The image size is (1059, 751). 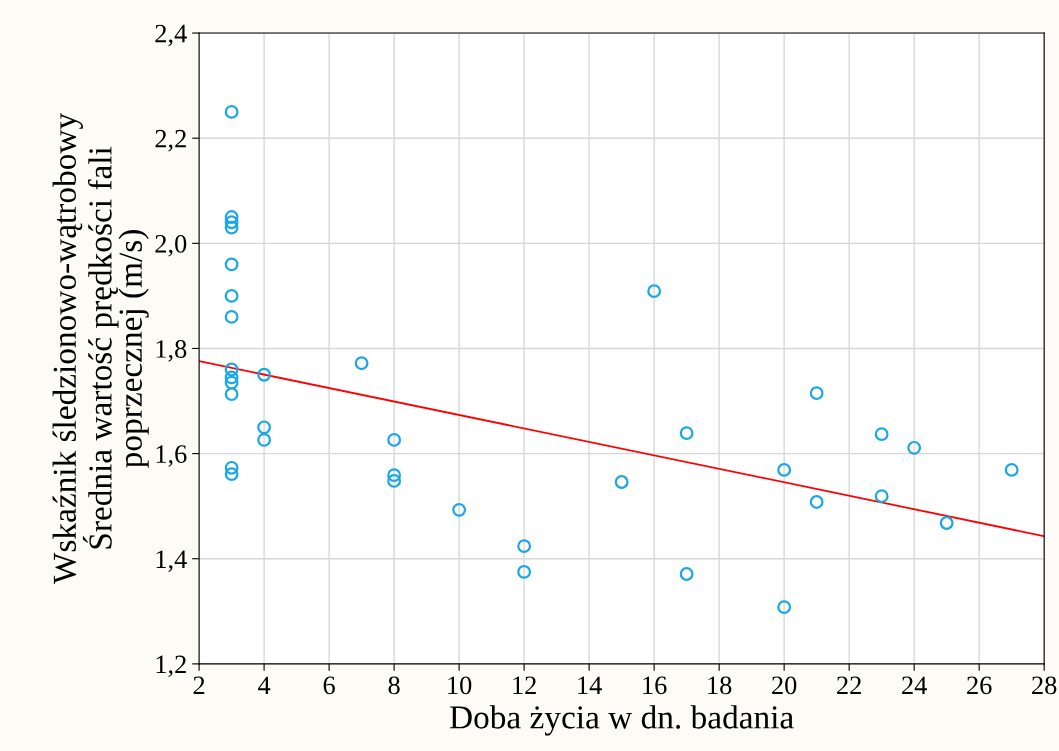 I want to click on y-tick-label: 1,2, so click(x=171, y=666).